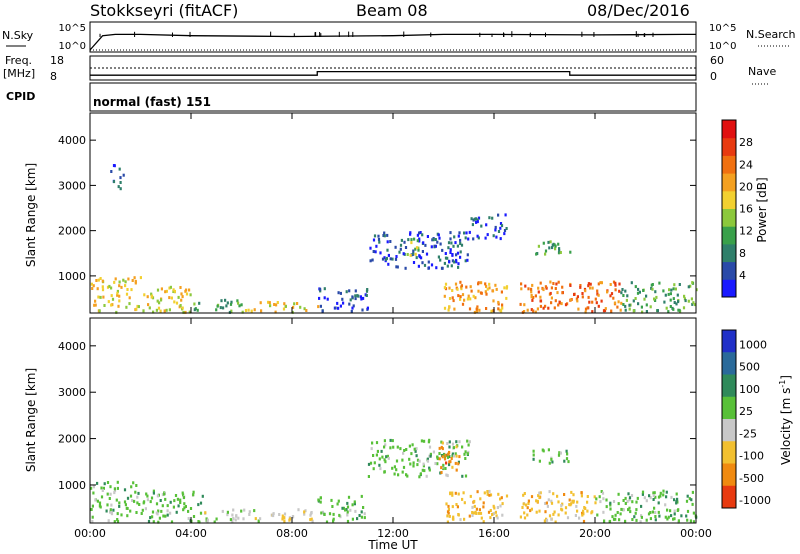 The image size is (800, 554). Describe the element at coordinates (751, 456) in the screenshot. I see `colorbar-tick-label: -100` at that location.